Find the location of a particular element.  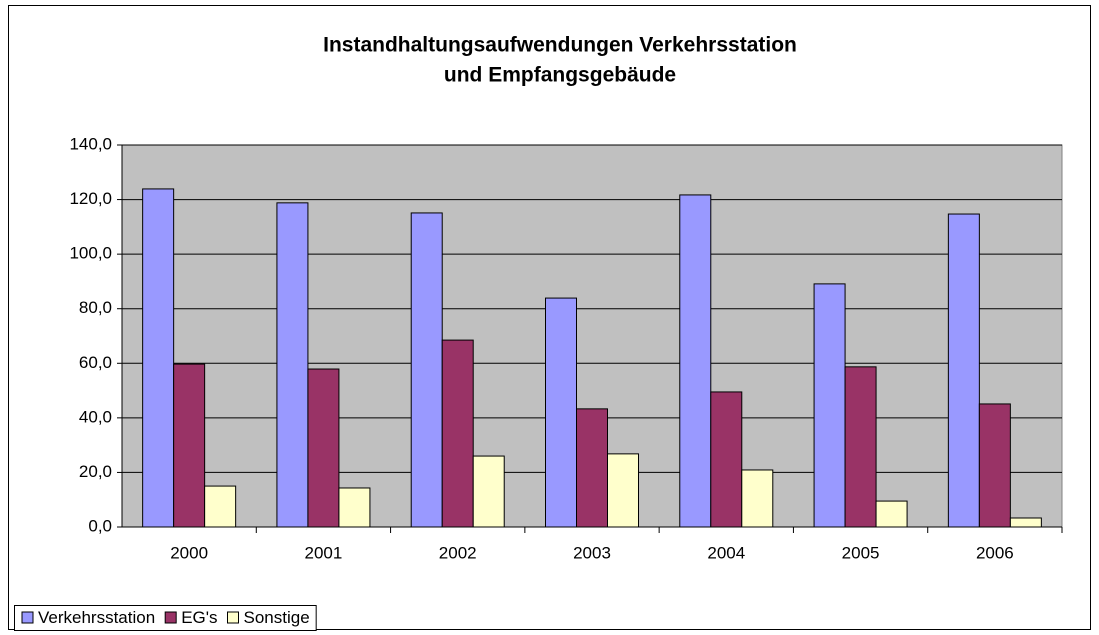

x-tick-label: 2003 is located at coordinates (592, 552).